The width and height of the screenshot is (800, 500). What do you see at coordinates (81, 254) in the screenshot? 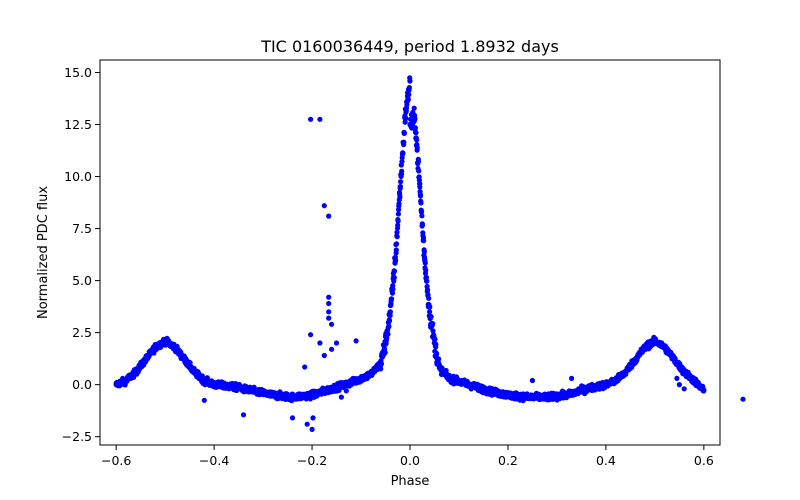
I see `y-axis-ticks: −2.5 0.0 2.5 5.0 7.5 10.0 12.5 15.0` at bounding box center [81, 254].